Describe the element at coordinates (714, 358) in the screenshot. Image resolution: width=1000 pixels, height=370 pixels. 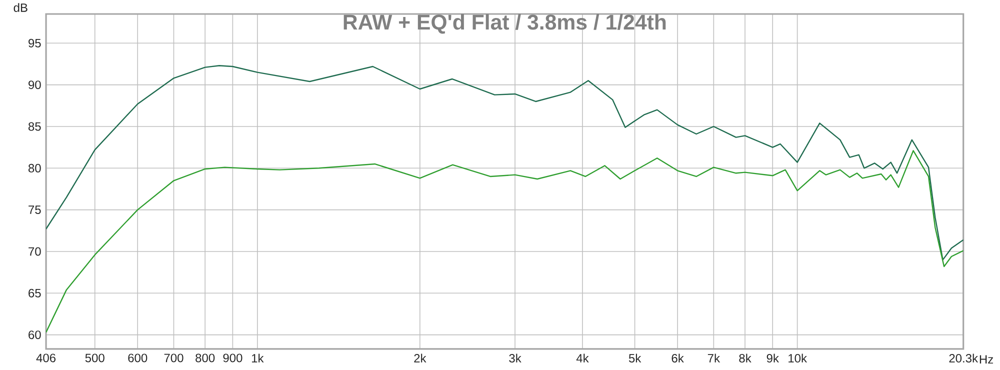
I see `x-tick-label: 7k` at that location.